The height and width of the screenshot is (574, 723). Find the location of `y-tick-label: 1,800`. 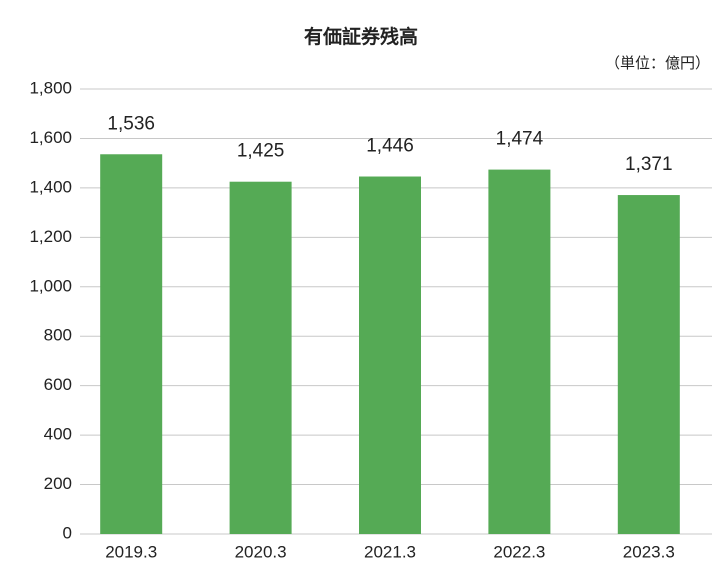

y-tick-label: 1,800 is located at coordinates (50, 87).